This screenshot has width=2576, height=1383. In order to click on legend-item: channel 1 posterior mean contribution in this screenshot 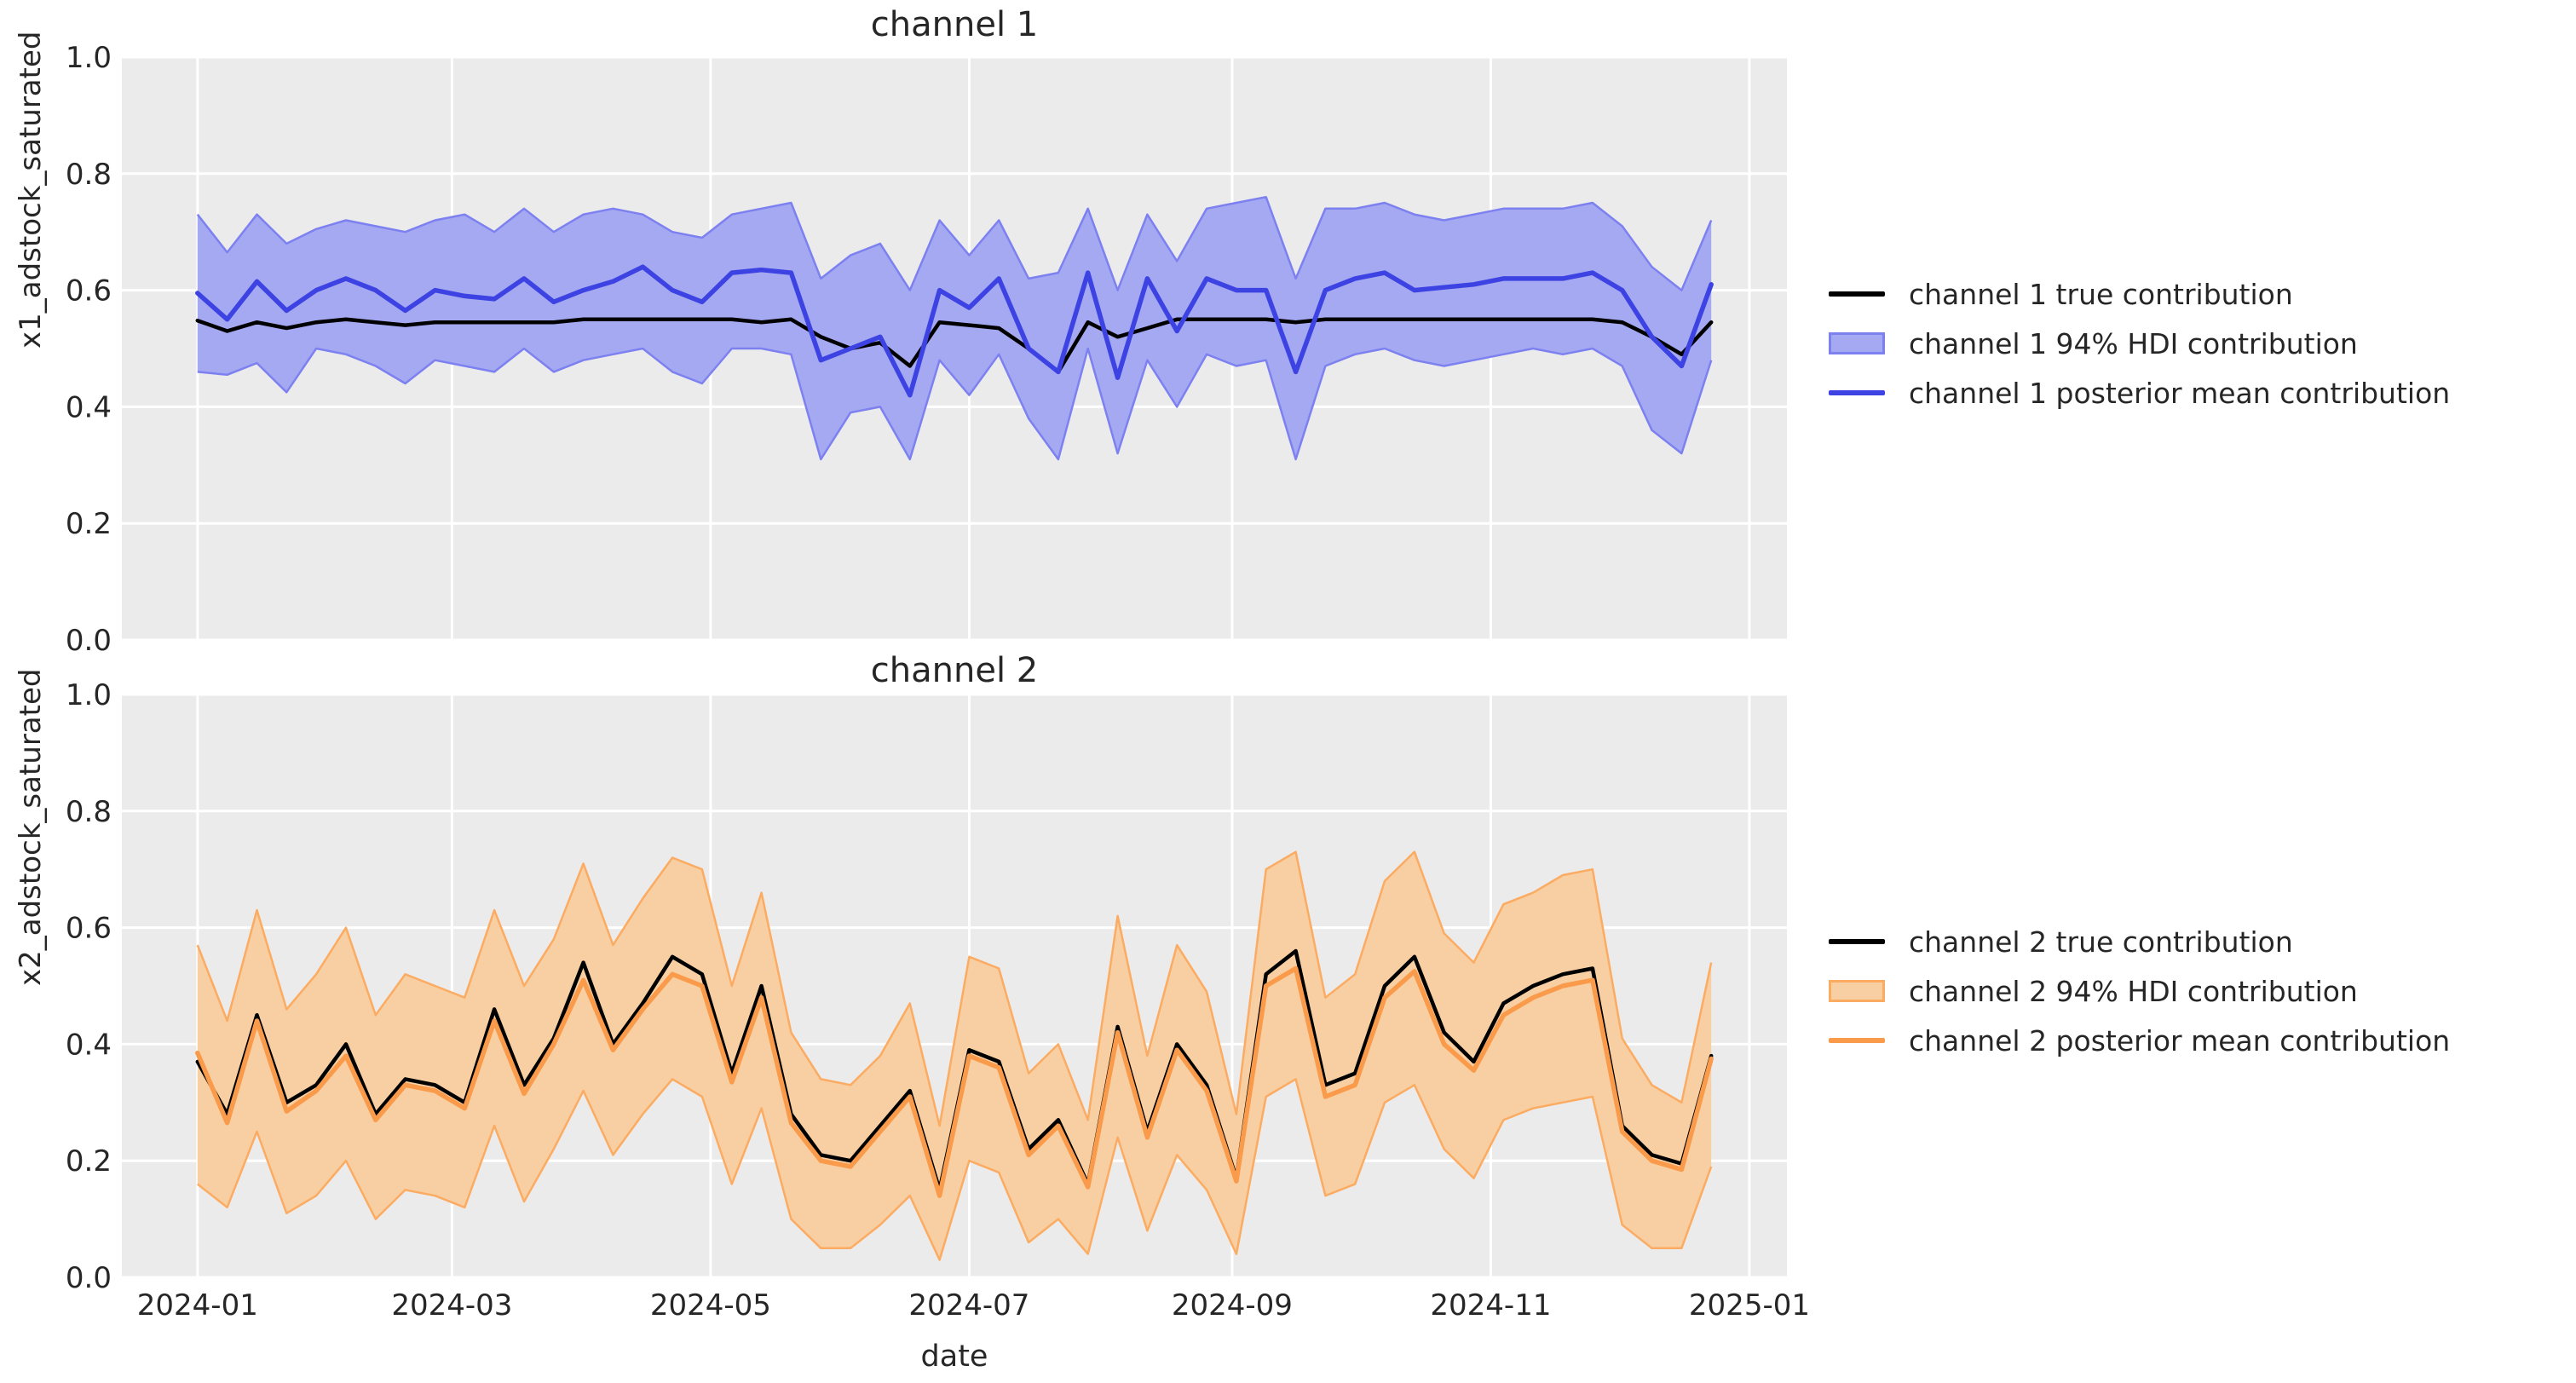, I will do `click(2139, 393)`.